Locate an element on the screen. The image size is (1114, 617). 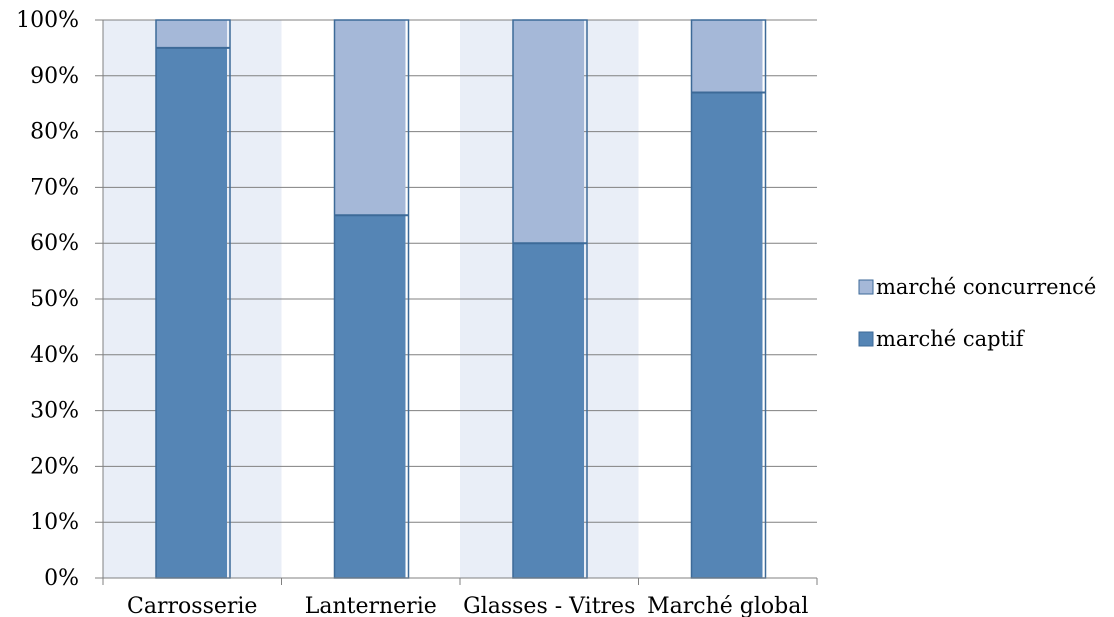
bar-carrosserie-marche-concurrence is located at coordinates (191, 34).